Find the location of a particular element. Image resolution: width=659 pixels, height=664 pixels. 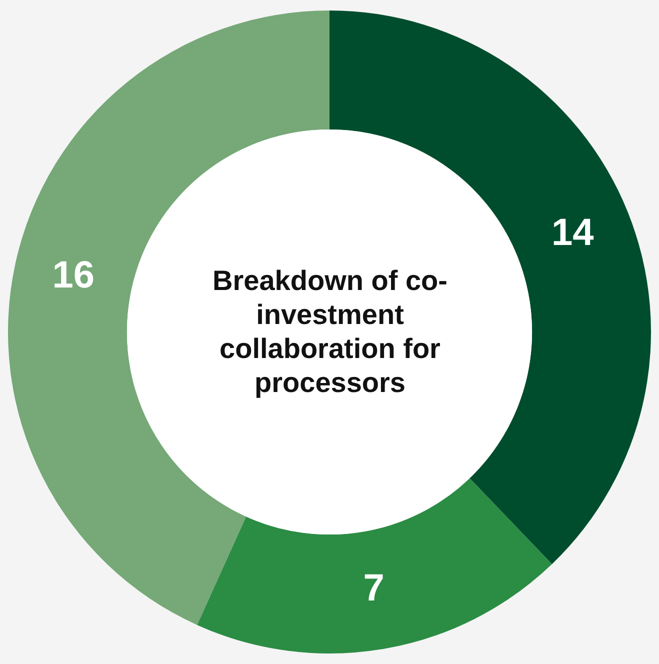

text: Breakdown of co-investment collaboration for processors is located at coordinates (330, 331).